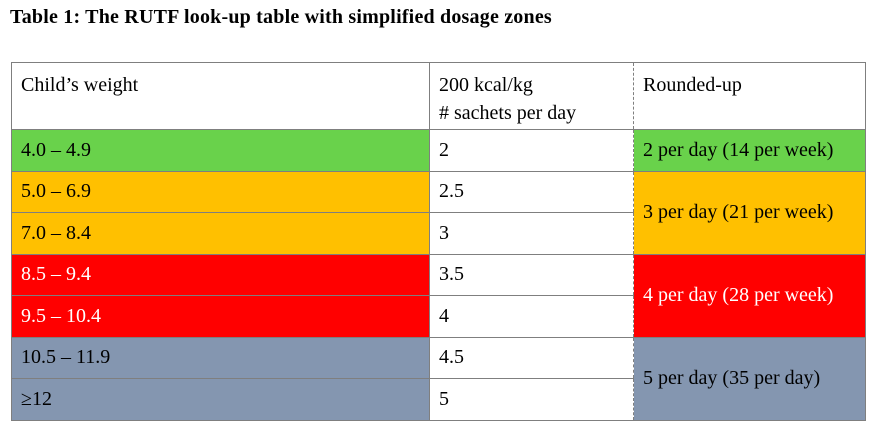 This screenshot has width=871, height=432. What do you see at coordinates (749, 378) in the screenshot?
I see `rounded-up-zone-cell: 5 per day (35 per day)` at bounding box center [749, 378].